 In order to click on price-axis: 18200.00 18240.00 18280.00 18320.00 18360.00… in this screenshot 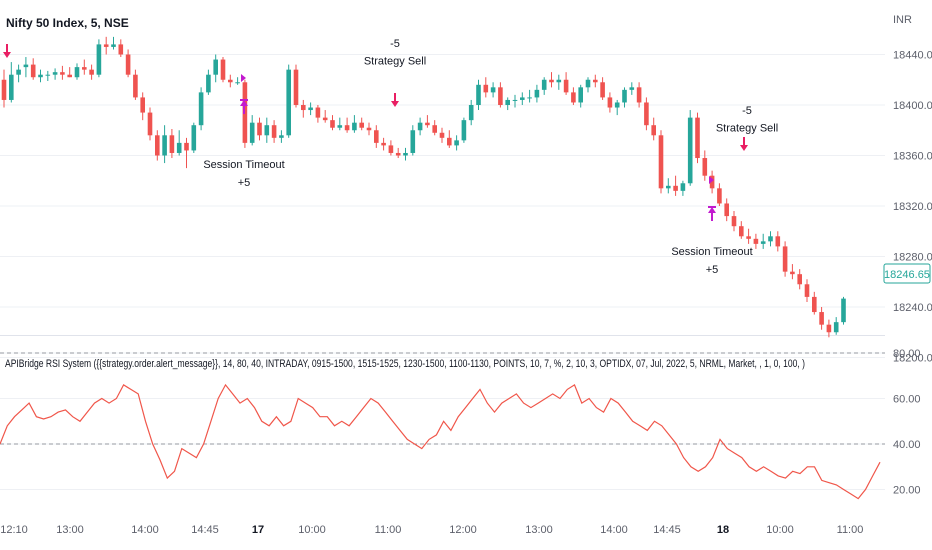, I will do `click(912, 207)`.